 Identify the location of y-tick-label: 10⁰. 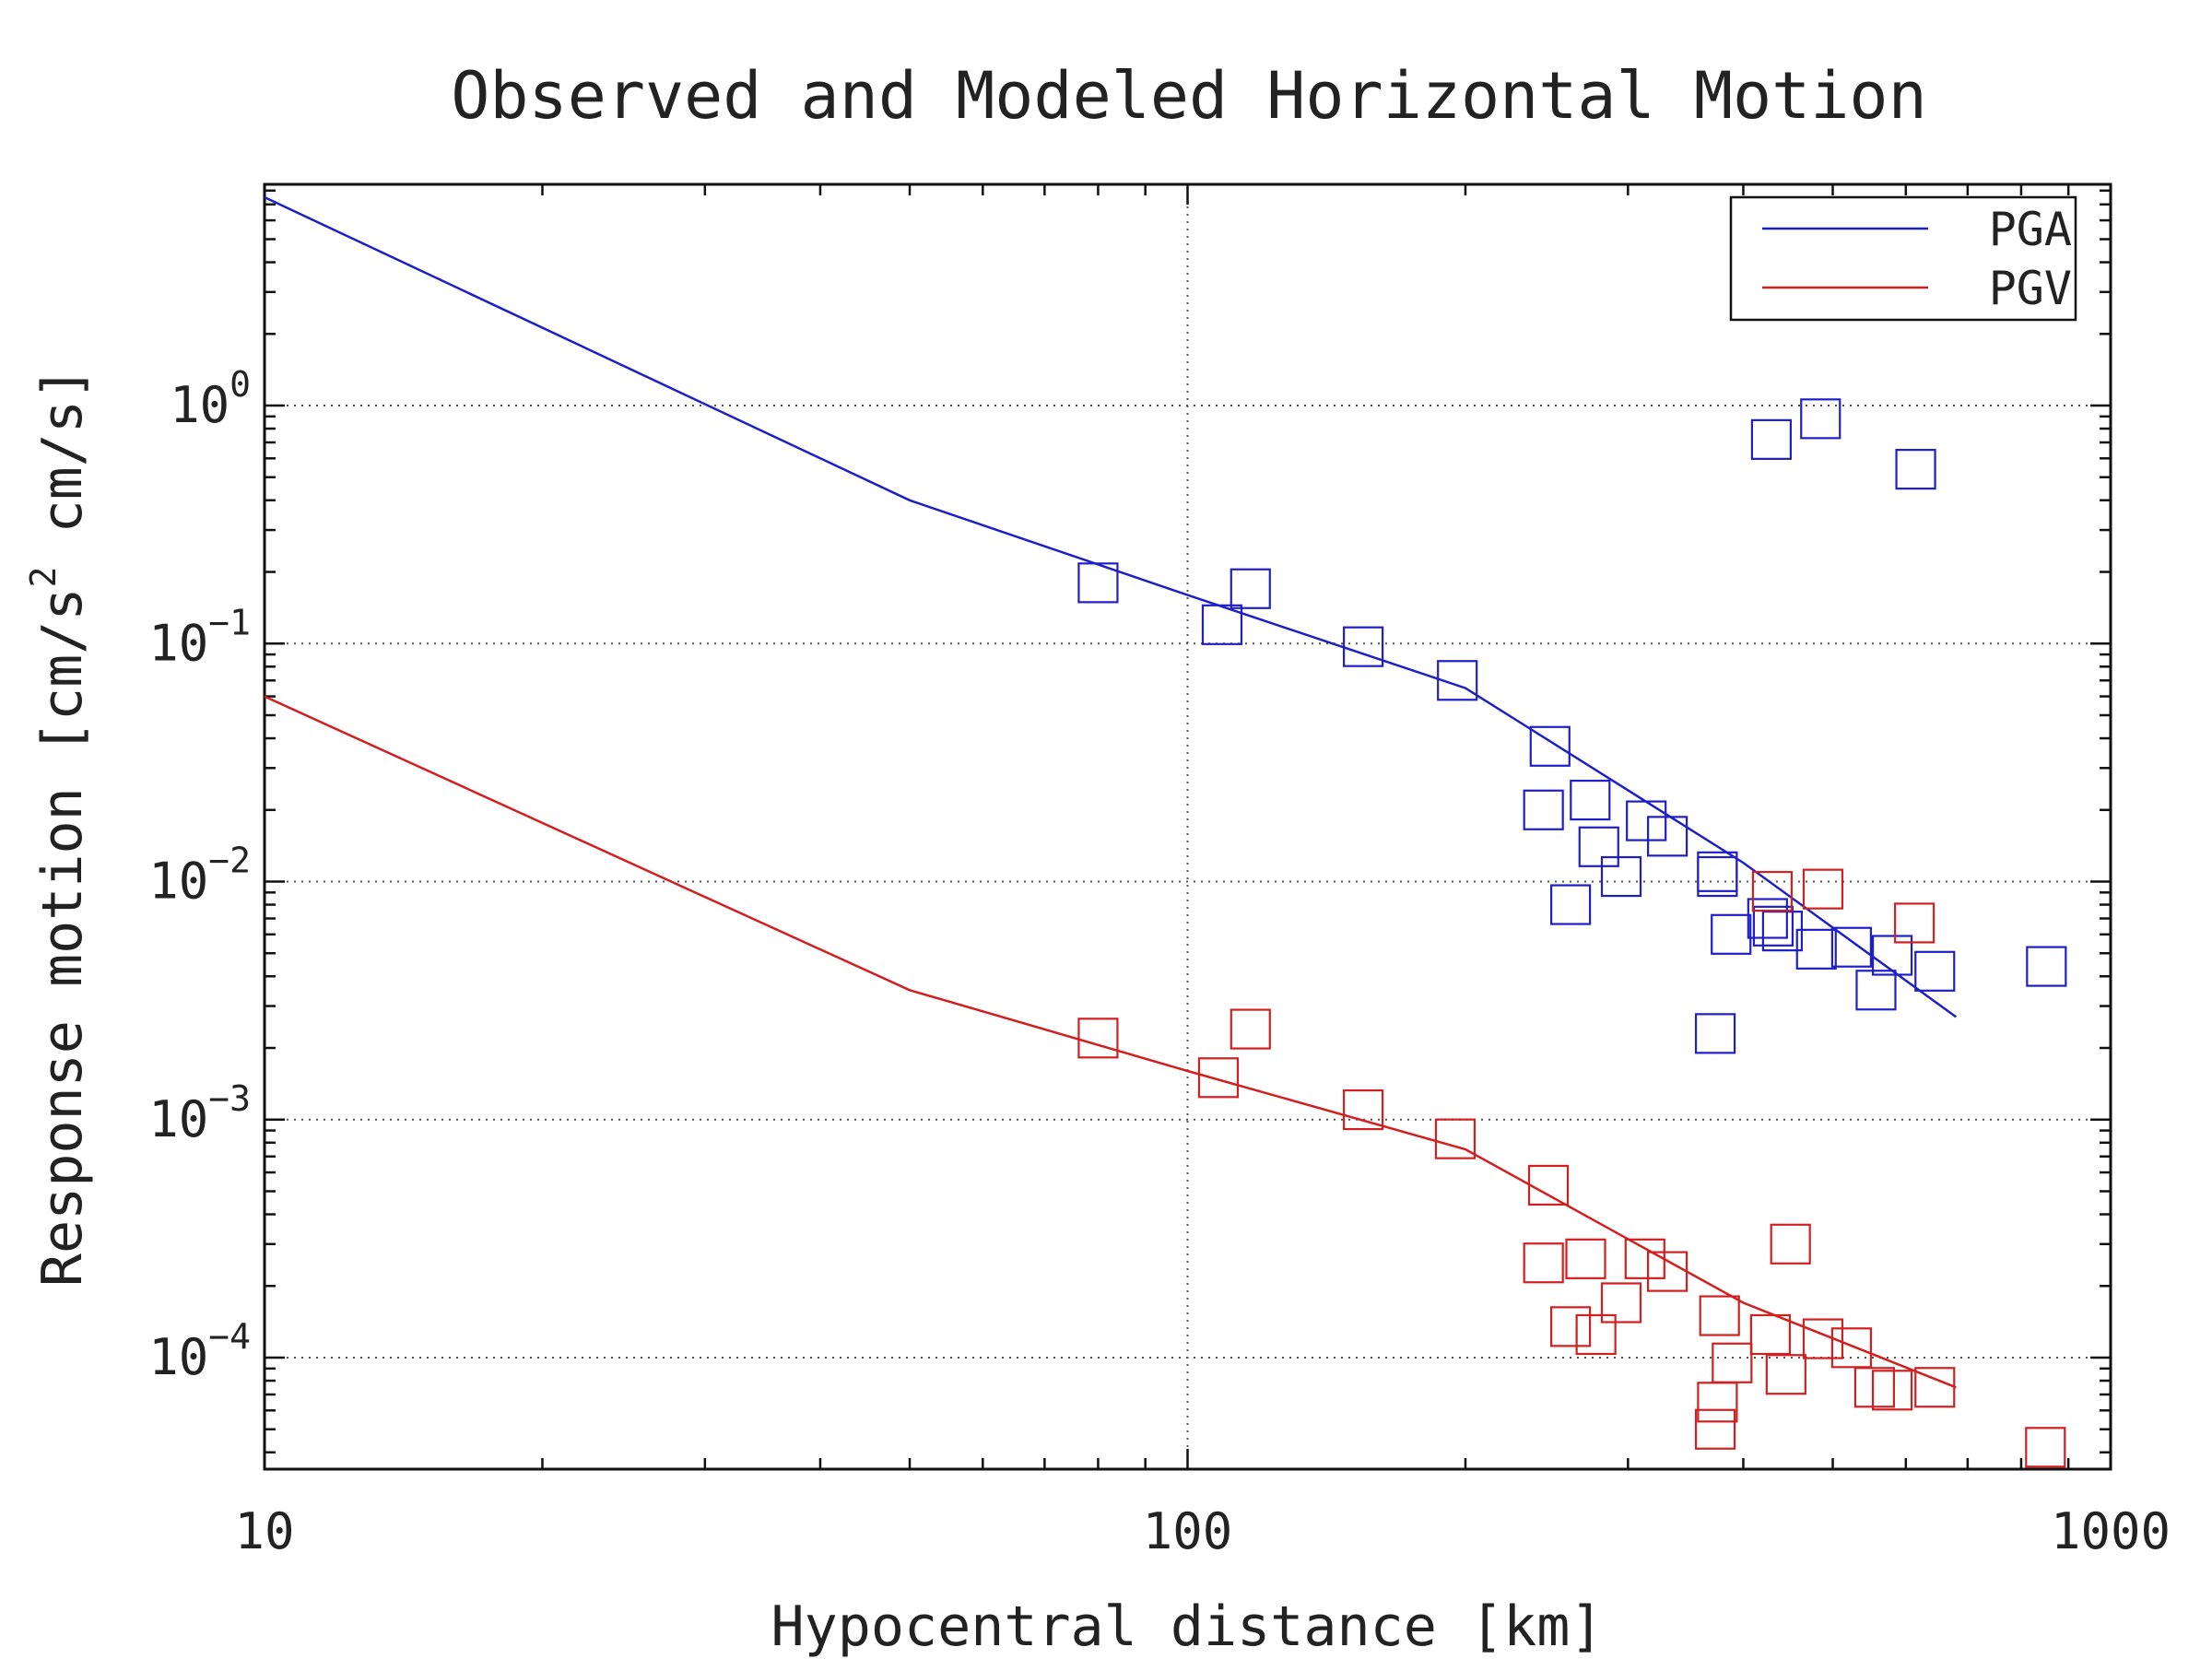
(210, 399).